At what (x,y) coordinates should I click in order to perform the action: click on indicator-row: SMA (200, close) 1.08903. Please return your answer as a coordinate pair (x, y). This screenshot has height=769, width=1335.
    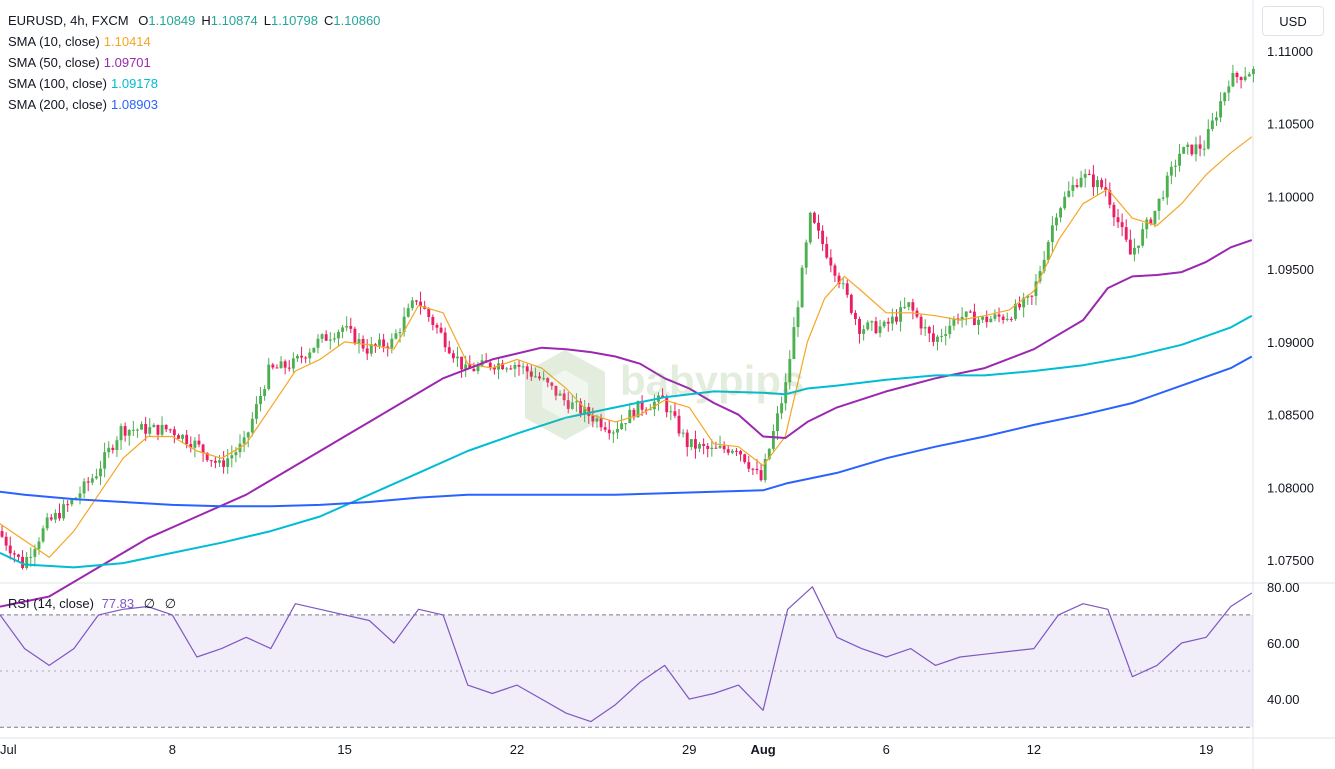
    Looking at the image, I should click on (197, 104).